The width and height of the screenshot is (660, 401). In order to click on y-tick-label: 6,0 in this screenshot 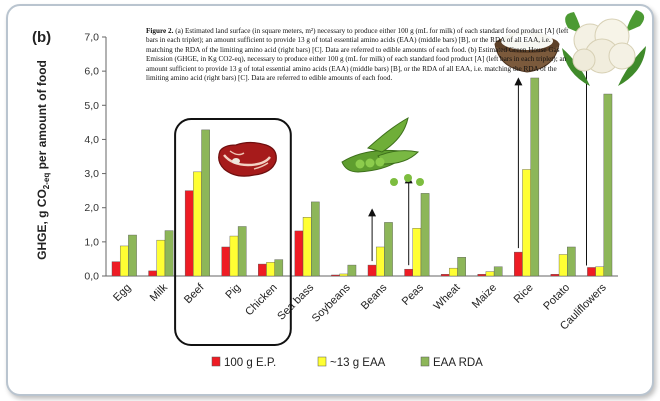, I will do `click(91, 72)`.